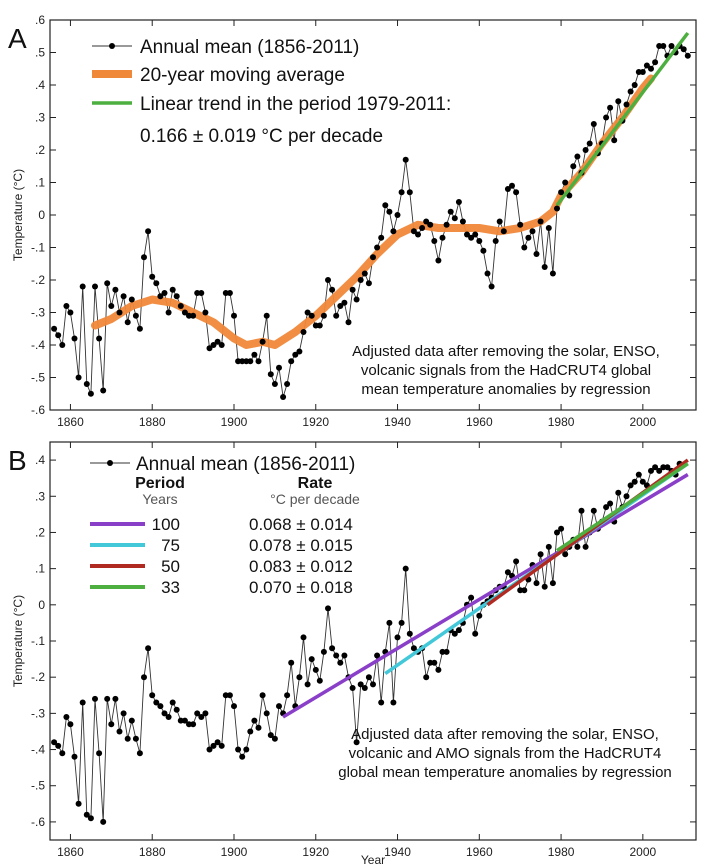 The image size is (706, 865). What do you see at coordinates (41, 215) in the screenshot?
I see `y-tick-label: 0` at bounding box center [41, 215].